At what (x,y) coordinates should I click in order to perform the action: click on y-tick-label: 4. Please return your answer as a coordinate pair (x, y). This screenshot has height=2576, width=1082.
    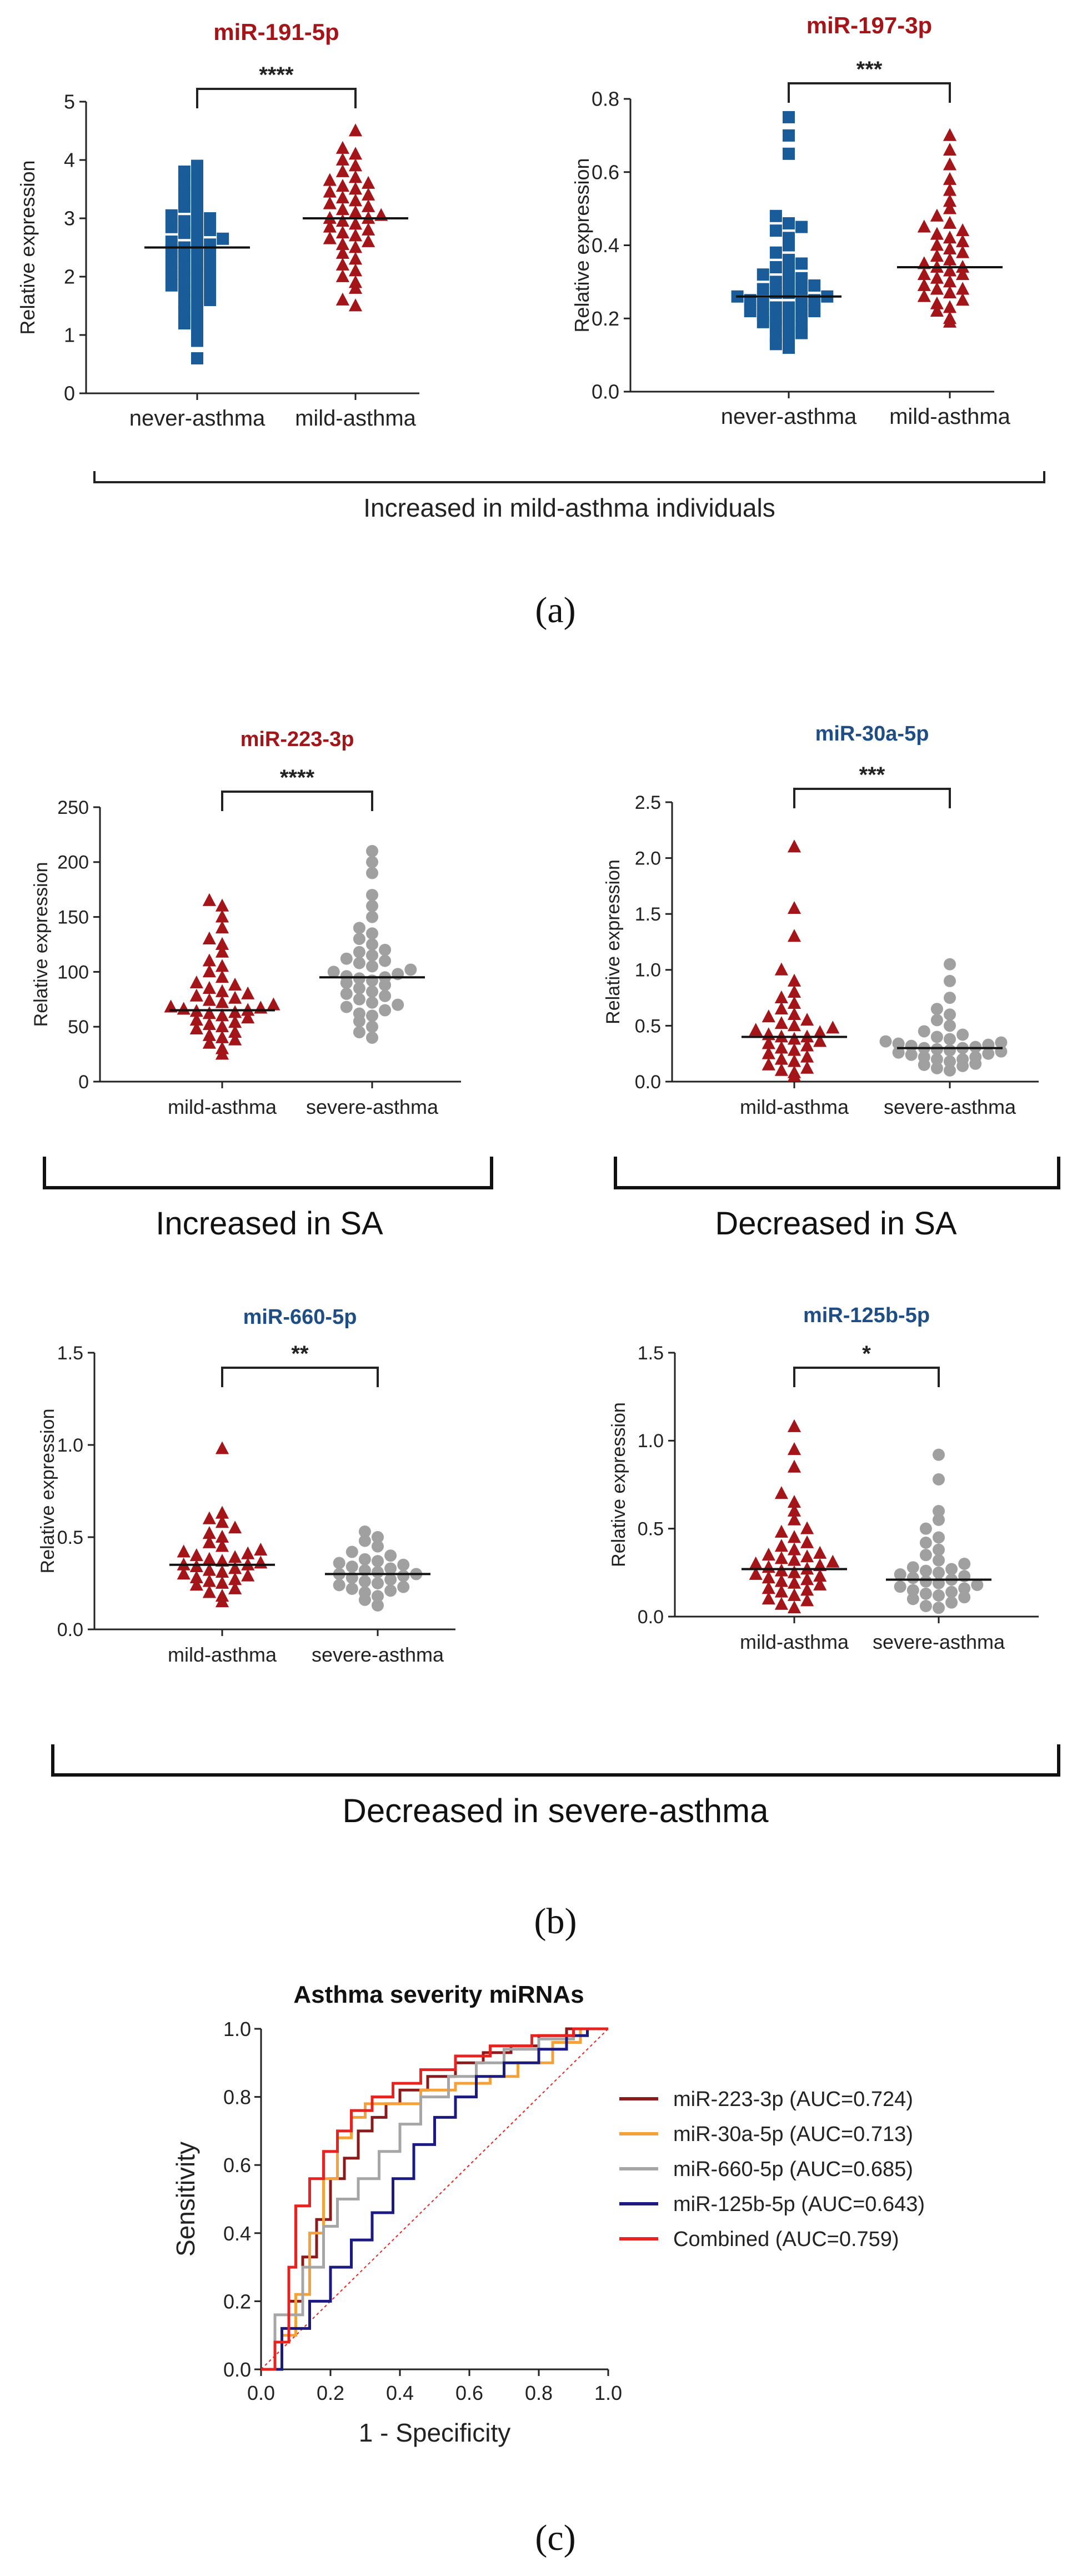
    Looking at the image, I should click on (69, 161).